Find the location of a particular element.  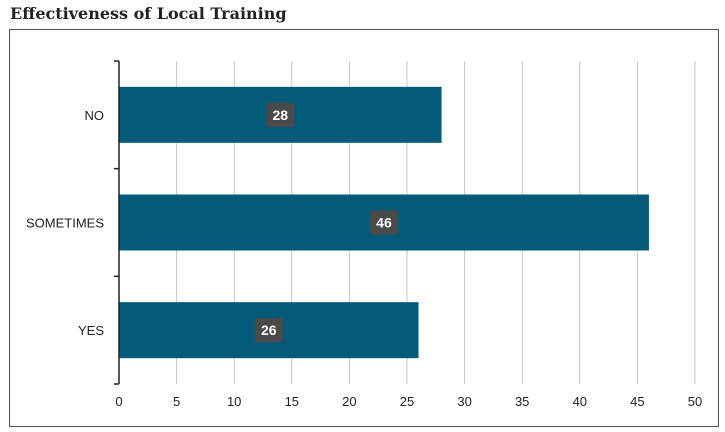

x-tick-label-20: 20 is located at coordinates (349, 401).